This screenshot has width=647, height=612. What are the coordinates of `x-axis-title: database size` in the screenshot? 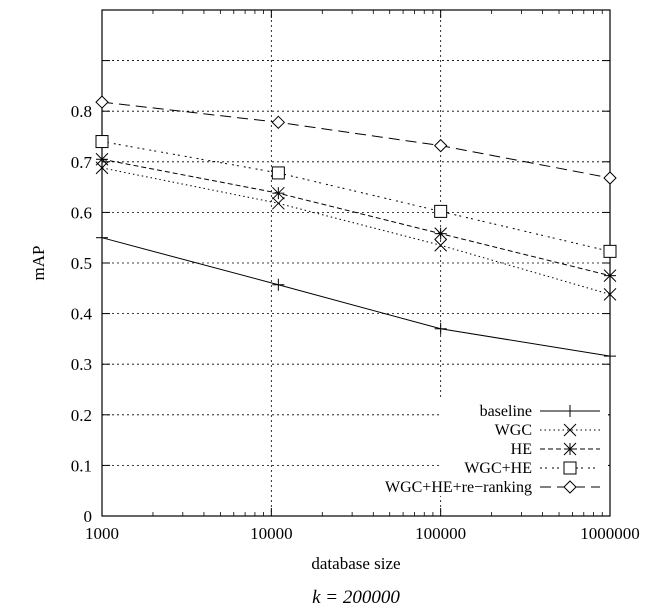 It's located at (355, 563).